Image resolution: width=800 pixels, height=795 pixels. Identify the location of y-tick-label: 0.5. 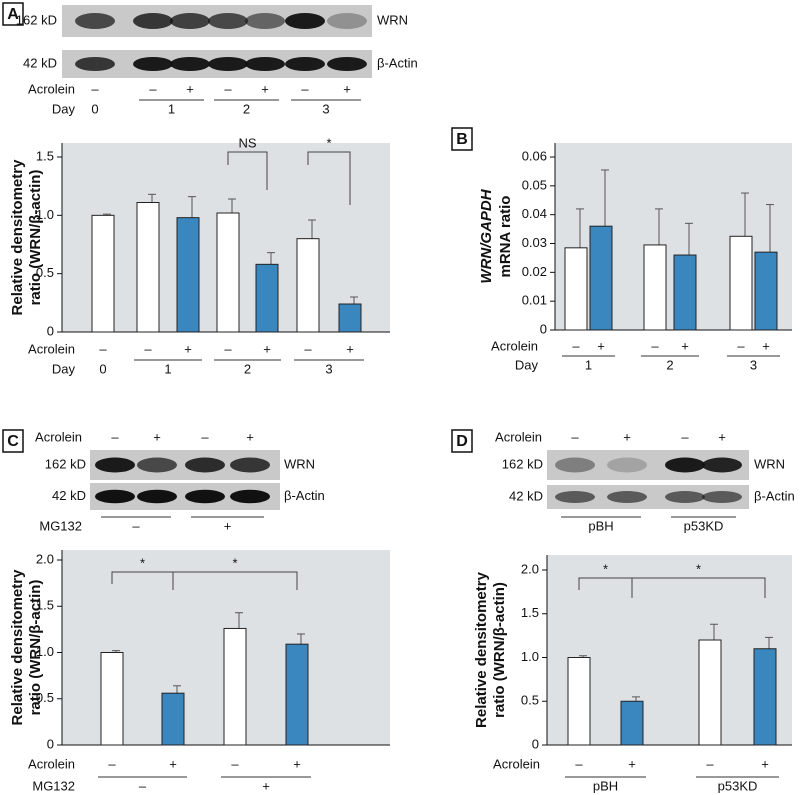
(45, 697).